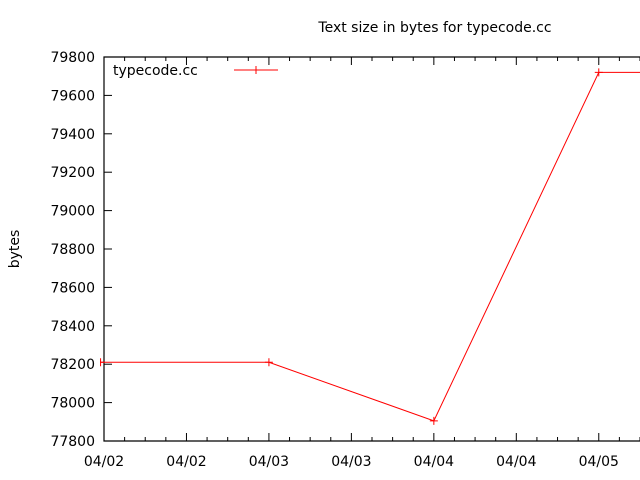  Describe the element at coordinates (15, 249) in the screenshot. I see `y-axis-label: bytes` at that location.